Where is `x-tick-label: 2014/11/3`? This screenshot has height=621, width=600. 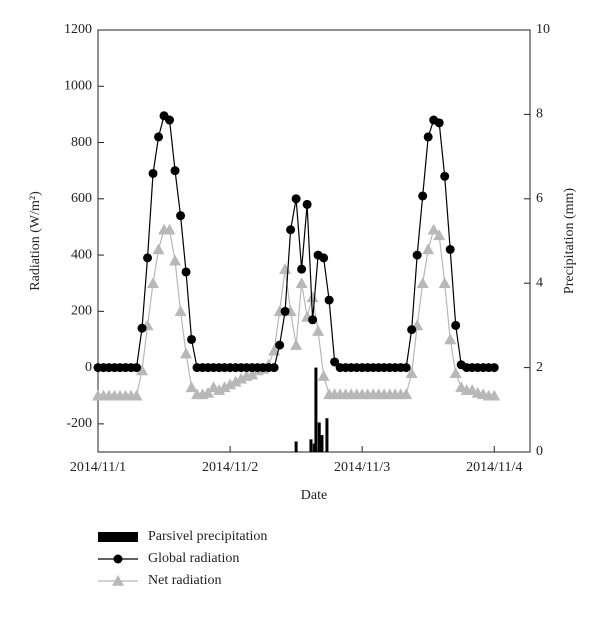
x-tick-label: 2014/11/3 is located at coordinates (362, 467).